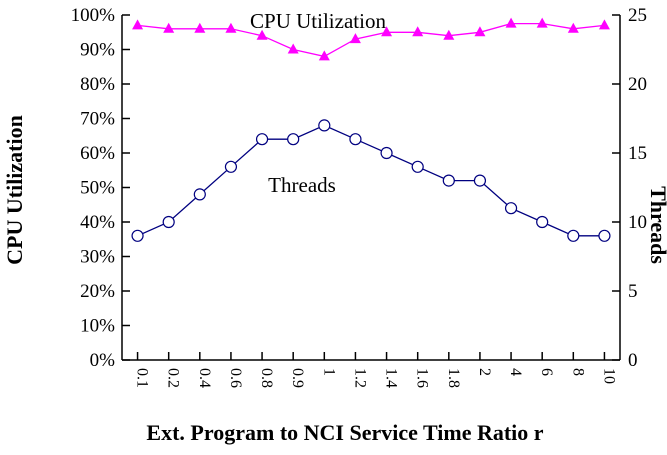 Image resolution: width=667 pixels, height=455 pixels. I want to click on left-axis-tick-label: 70%, so click(97, 119).